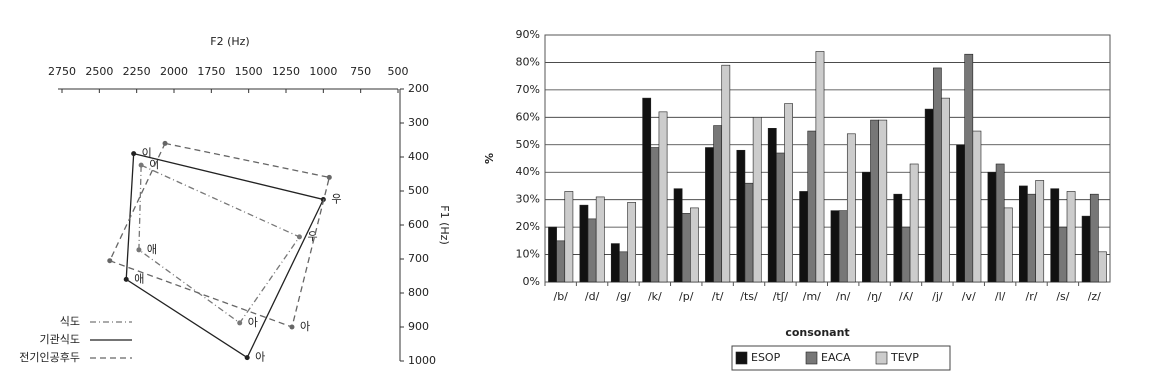  What do you see at coordinates (1032, 296) in the screenshot?
I see `x-tick-label: /r/` at bounding box center [1032, 296].